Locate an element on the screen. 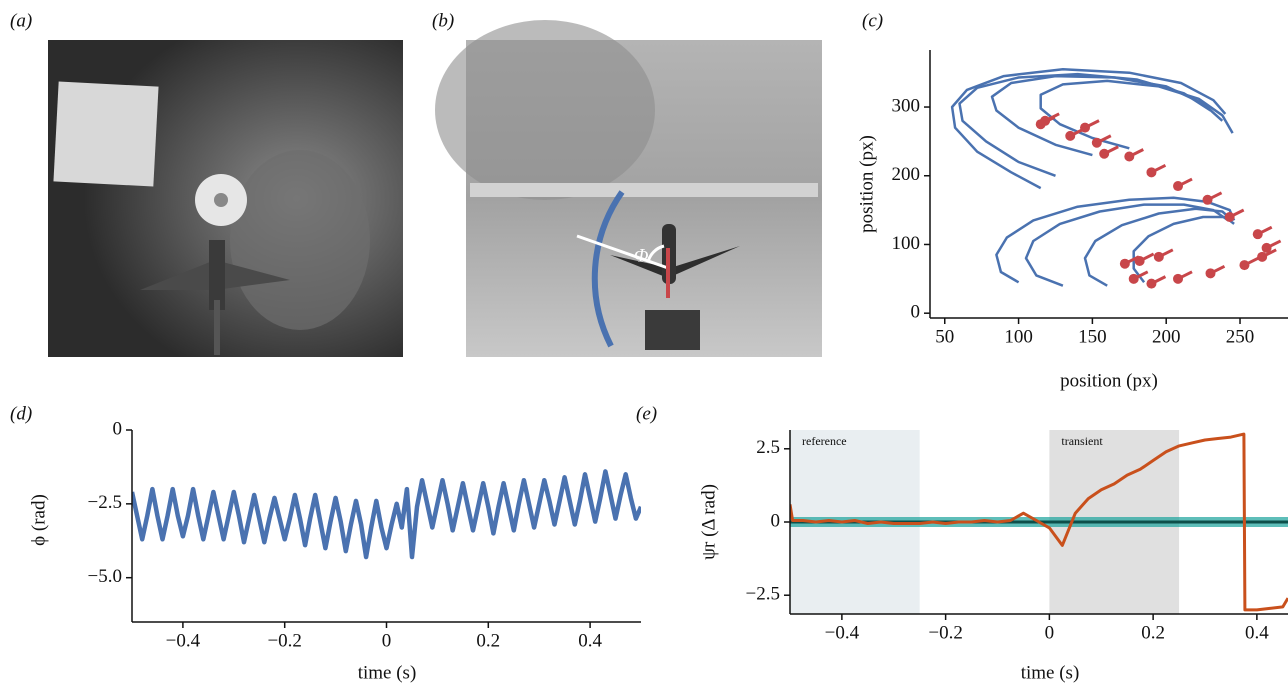 This screenshot has width=1288, height=688. panel-label: (e) is located at coordinates (646, 413).